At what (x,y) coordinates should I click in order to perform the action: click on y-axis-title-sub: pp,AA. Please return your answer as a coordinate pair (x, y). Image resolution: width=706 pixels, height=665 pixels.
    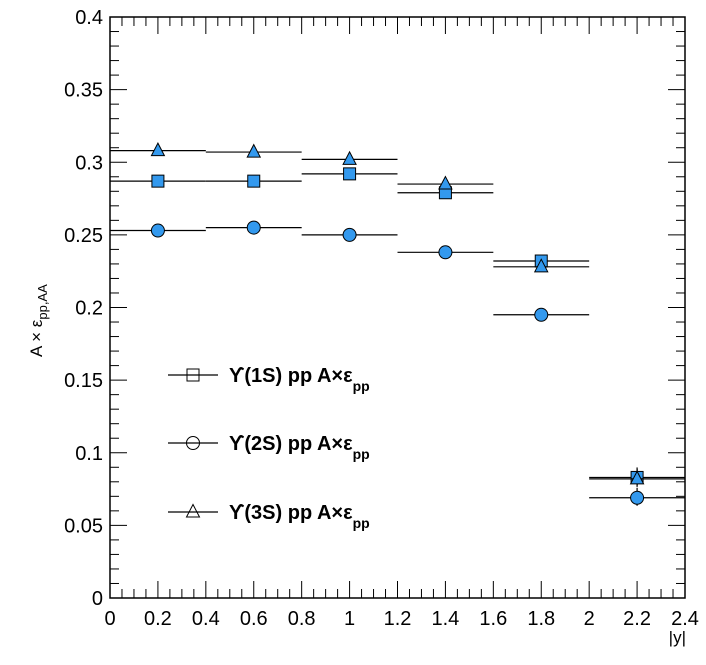
    Looking at the image, I should click on (42, 302).